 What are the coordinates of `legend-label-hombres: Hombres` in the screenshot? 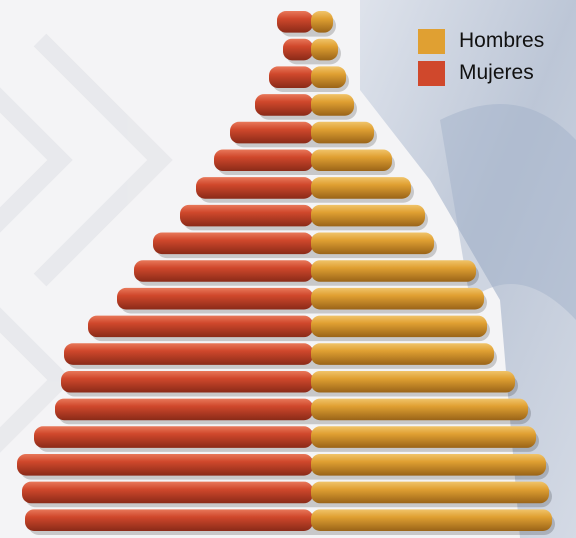 It's located at (502, 40).